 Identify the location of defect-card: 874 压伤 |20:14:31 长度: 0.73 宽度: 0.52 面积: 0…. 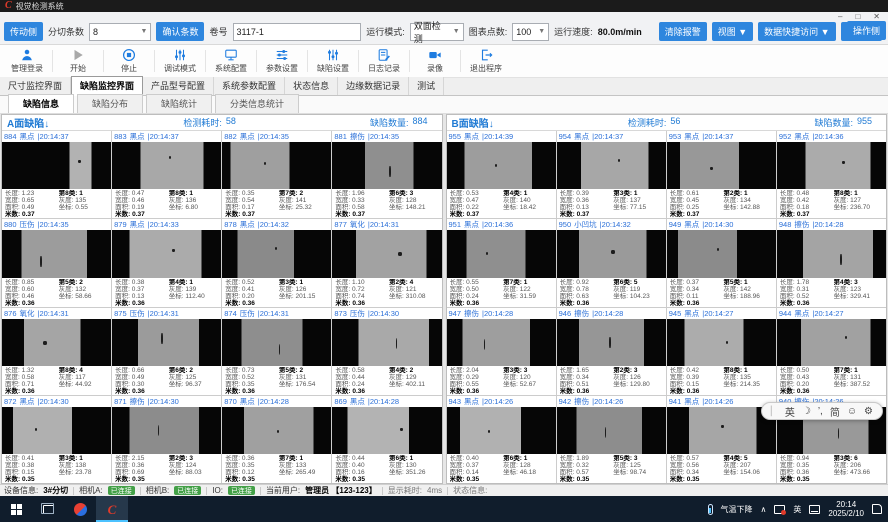
(277, 351).